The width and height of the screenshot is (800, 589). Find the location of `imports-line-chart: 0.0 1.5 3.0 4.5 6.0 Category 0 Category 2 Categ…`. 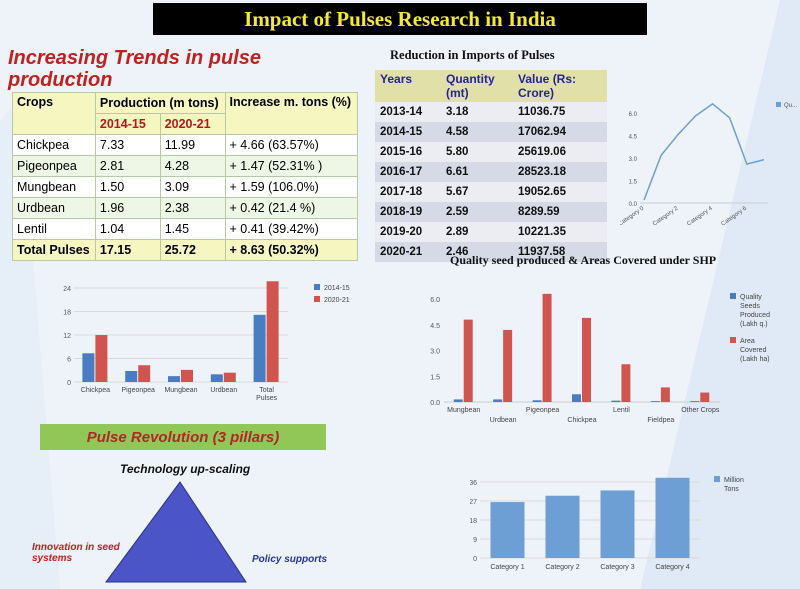

imports-line-chart: 0.0 1.5 3.0 4.5 6.0 Category 0 Category 2 Categ… is located at coordinates (708, 164).